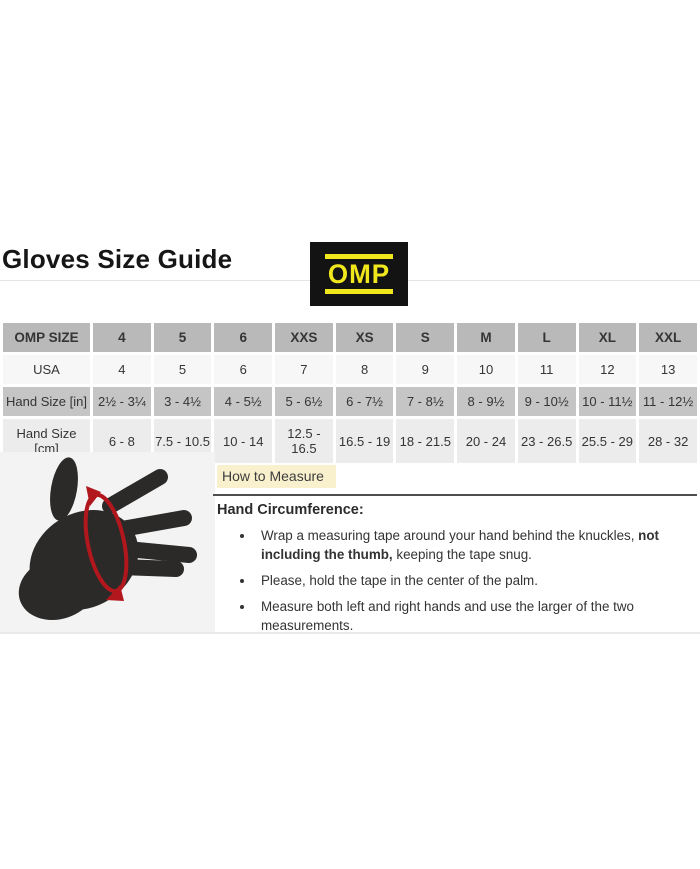  What do you see at coordinates (276, 476) in the screenshot?
I see `how-to-measure-label: How to Measure` at bounding box center [276, 476].